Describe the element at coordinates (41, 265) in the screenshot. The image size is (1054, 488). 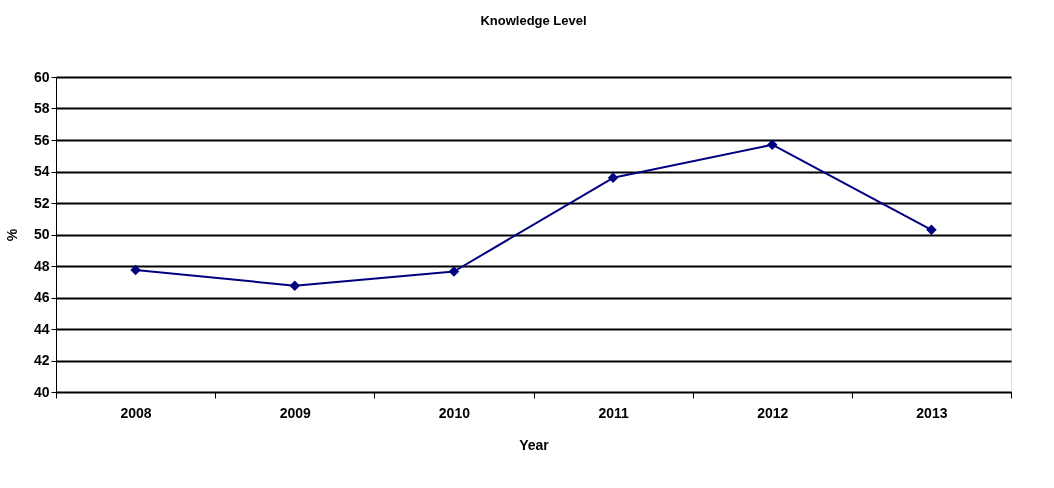
I see `y-tick-label: 48` at that location.